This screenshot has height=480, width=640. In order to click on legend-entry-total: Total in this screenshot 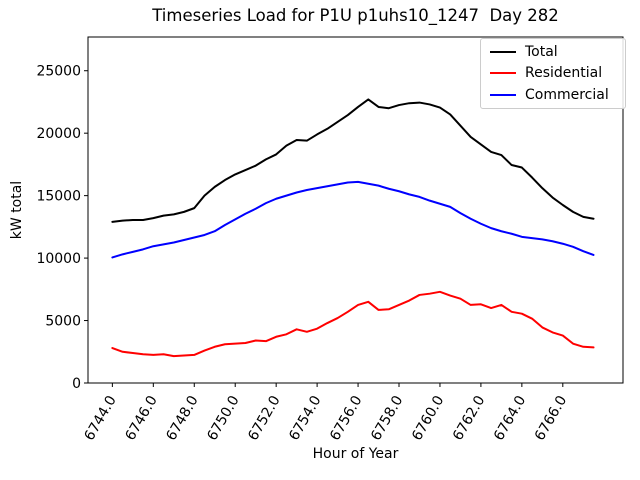, I will do `click(553, 52)`.